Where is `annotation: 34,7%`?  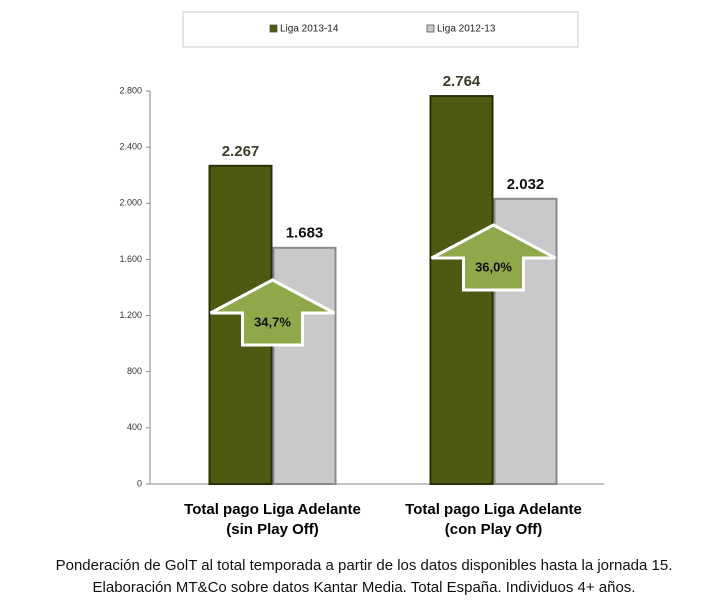 annotation: 34,7% is located at coordinates (272, 321).